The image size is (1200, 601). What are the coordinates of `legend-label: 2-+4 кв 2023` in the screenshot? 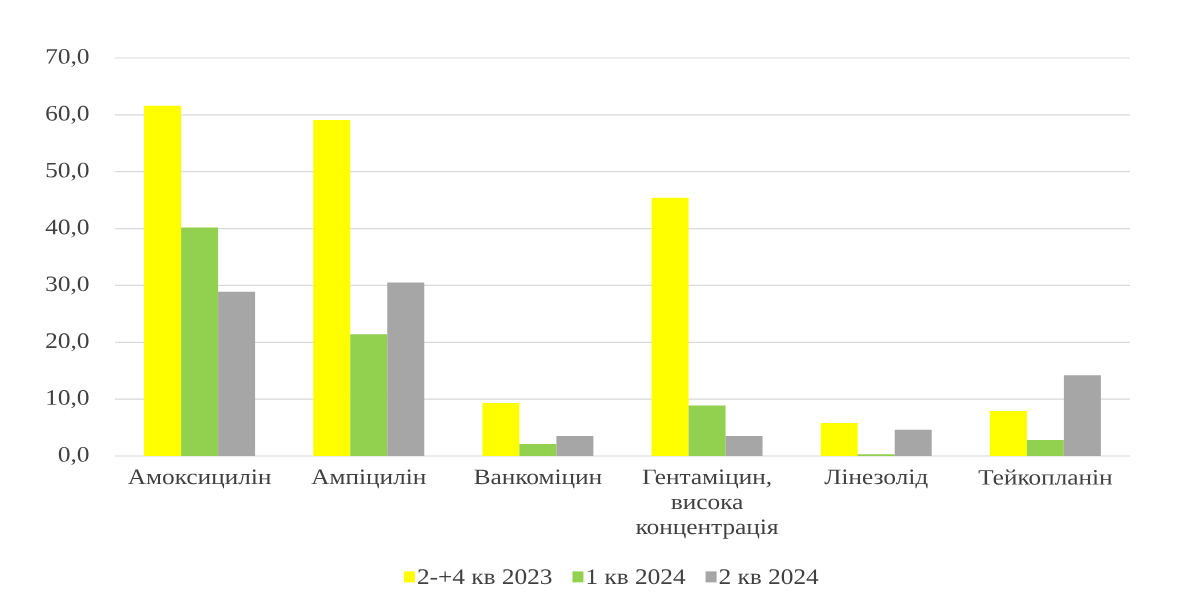 It's located at (485, 577).